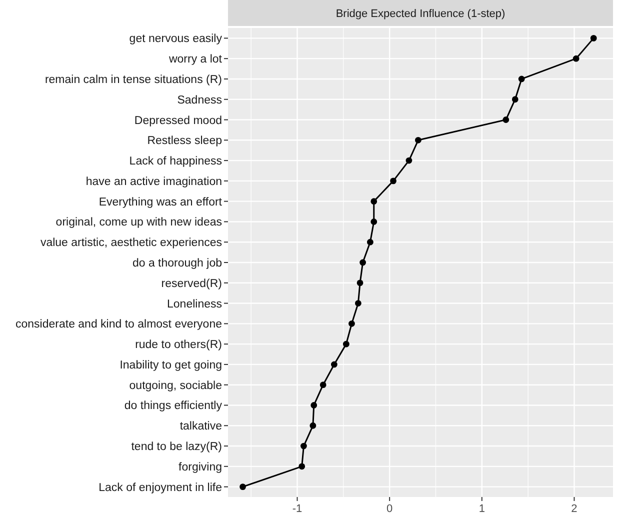 The height and width of the screenshot is (513, 618). Describe the element at coordinates (389, 508) in the screenshot. I see `x-tick-label: 0` at that location.